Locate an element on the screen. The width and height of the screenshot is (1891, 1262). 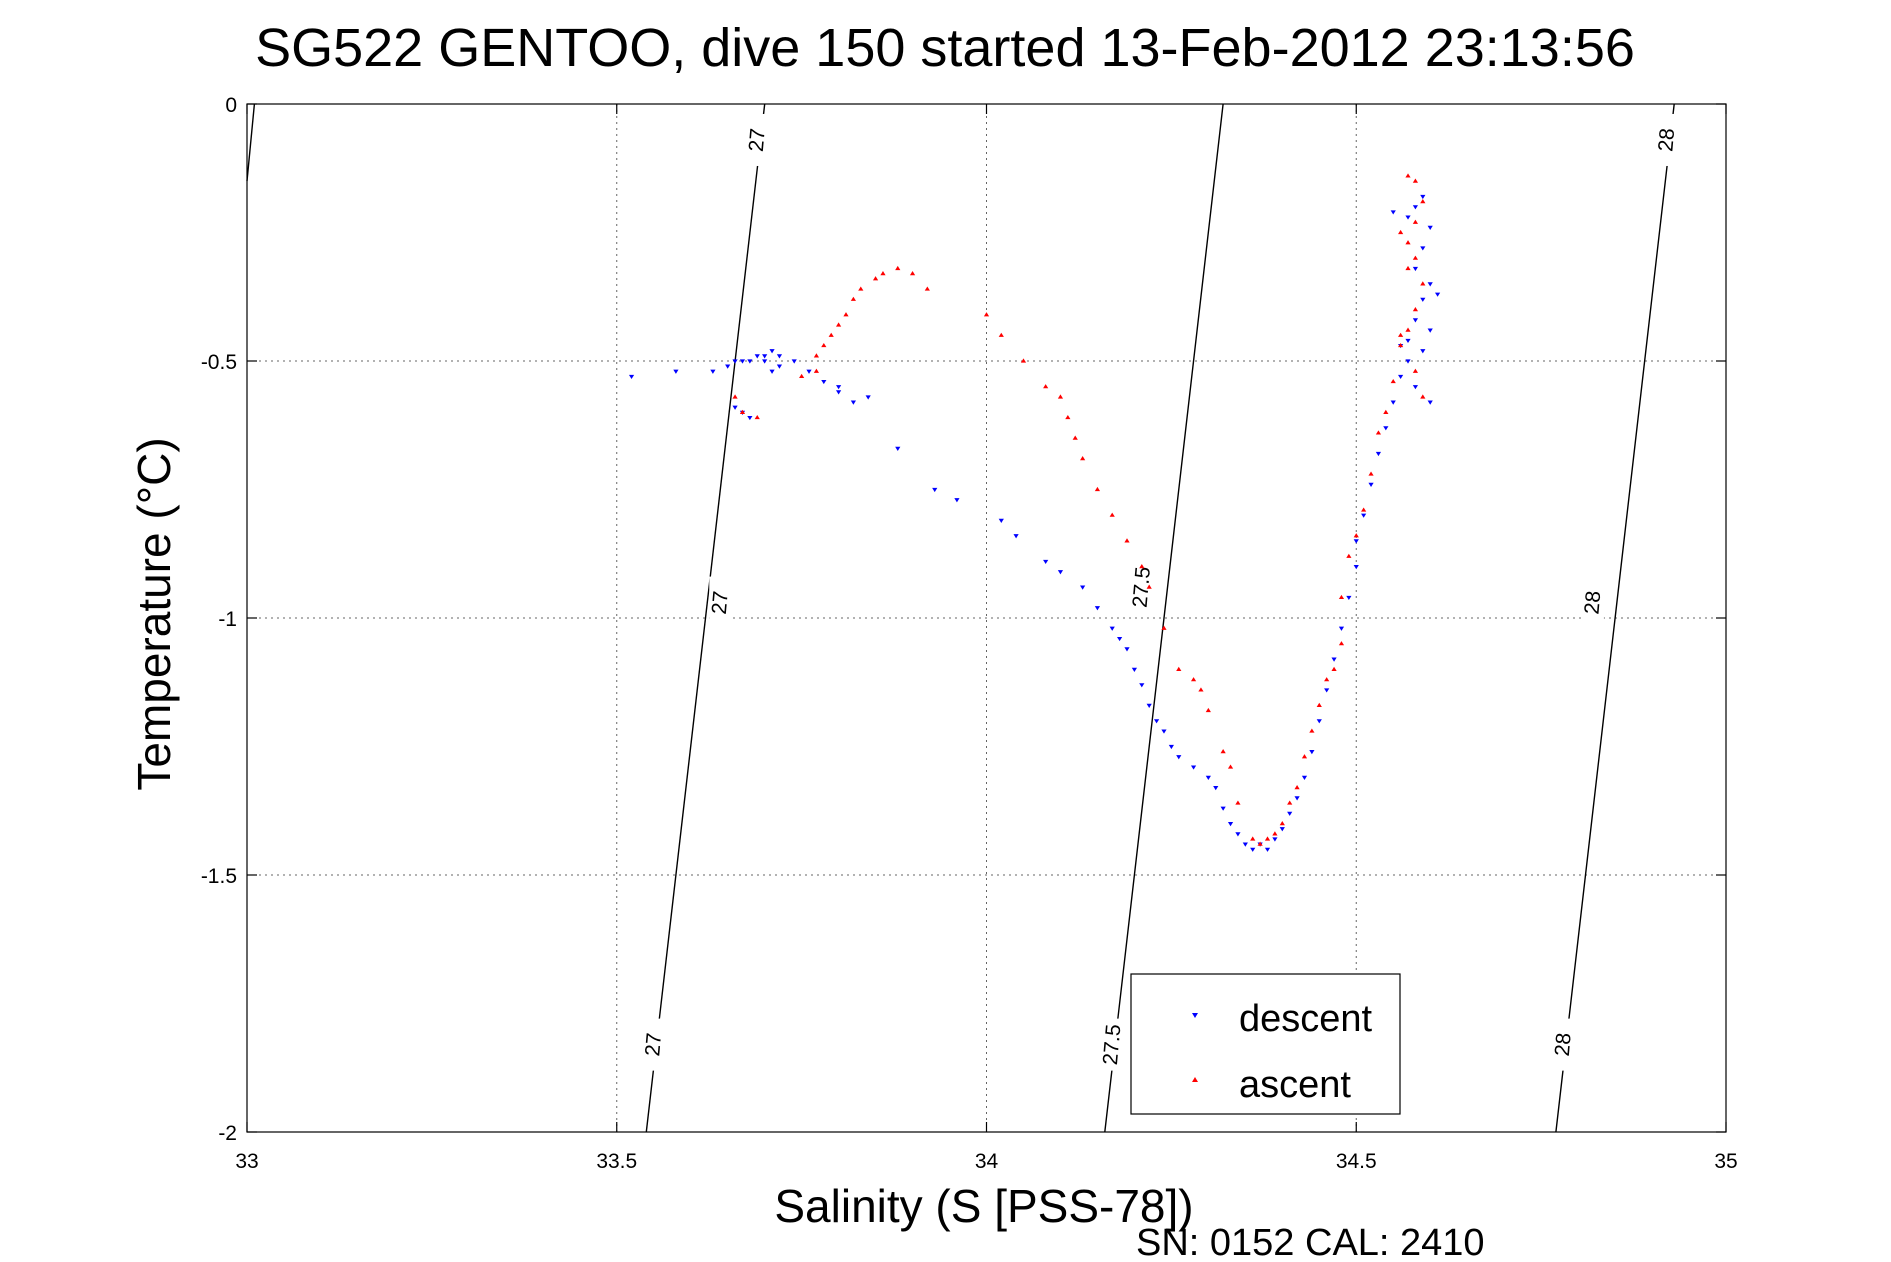
y-tick-label: -0.5 is located at coordinates (219, 362).